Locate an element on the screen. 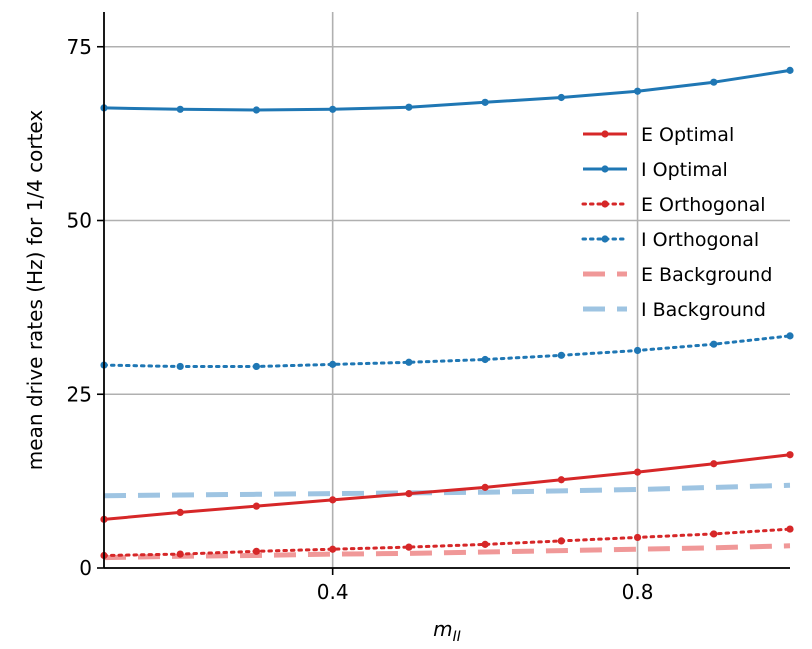 The width and height of the screenshot is (812, 649). series-e-orthogonal is located at coordinates (447, 542).